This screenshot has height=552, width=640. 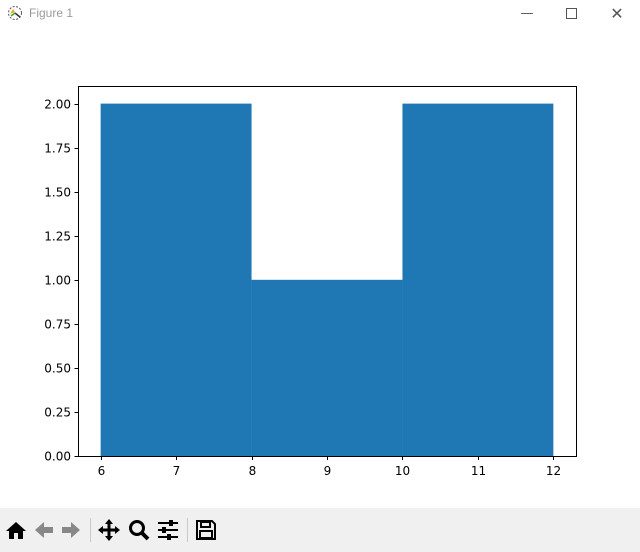 I want to click on title-bar: Figure 1 — ✕, so click(x=320, y=14).